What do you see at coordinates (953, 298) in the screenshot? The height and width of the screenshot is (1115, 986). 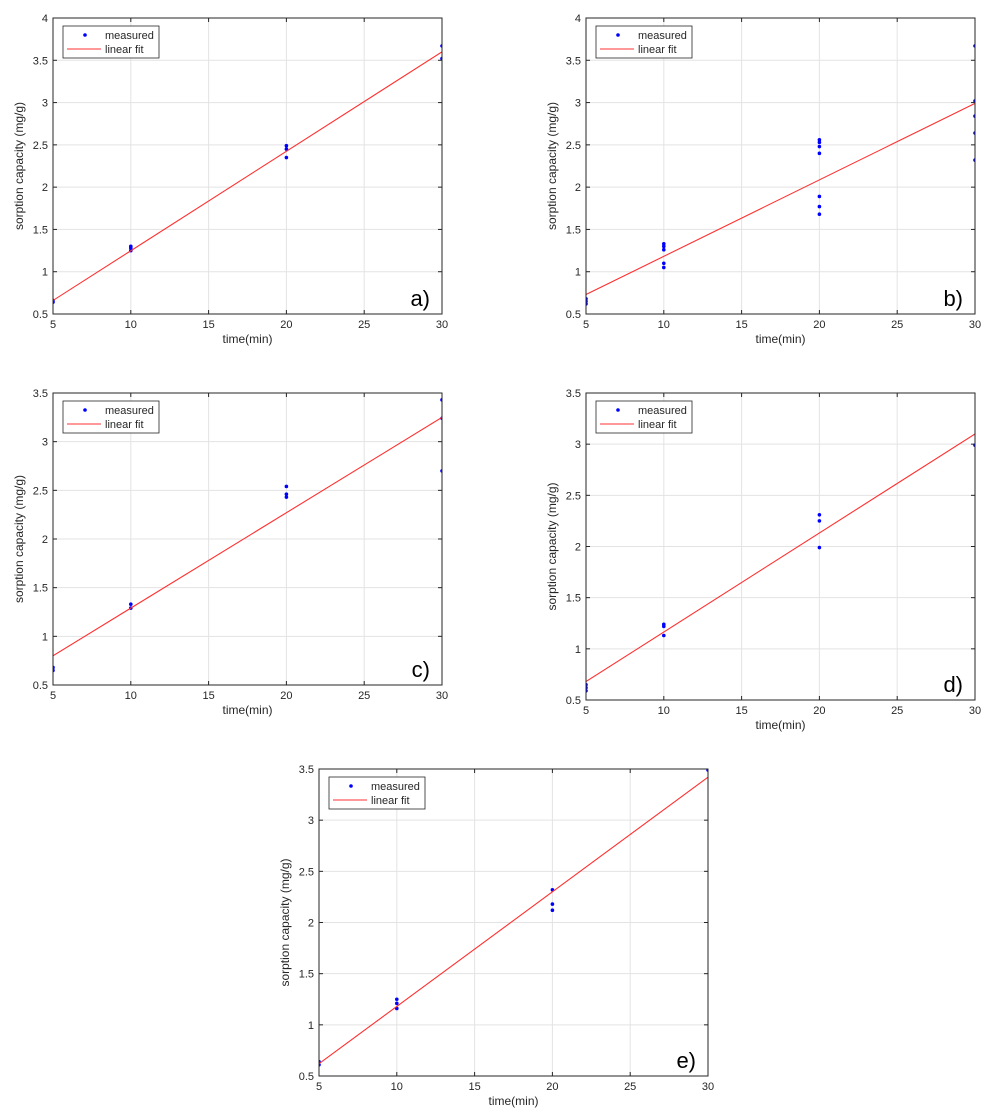 I see `panel-label: b)` at bounding box center [953, 298].